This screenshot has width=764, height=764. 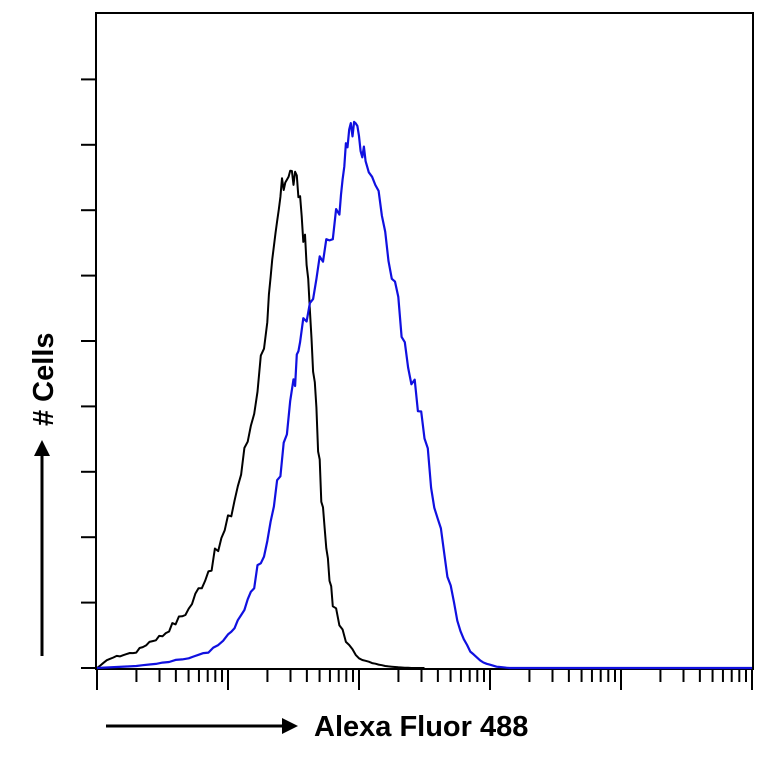 I want to click on x-axis-arrow, so click(x=202, y=726).